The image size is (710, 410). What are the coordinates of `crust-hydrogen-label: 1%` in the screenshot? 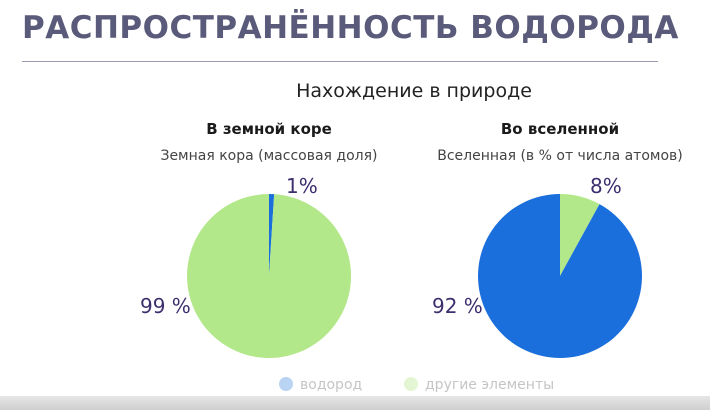 It's located at (302, 186).